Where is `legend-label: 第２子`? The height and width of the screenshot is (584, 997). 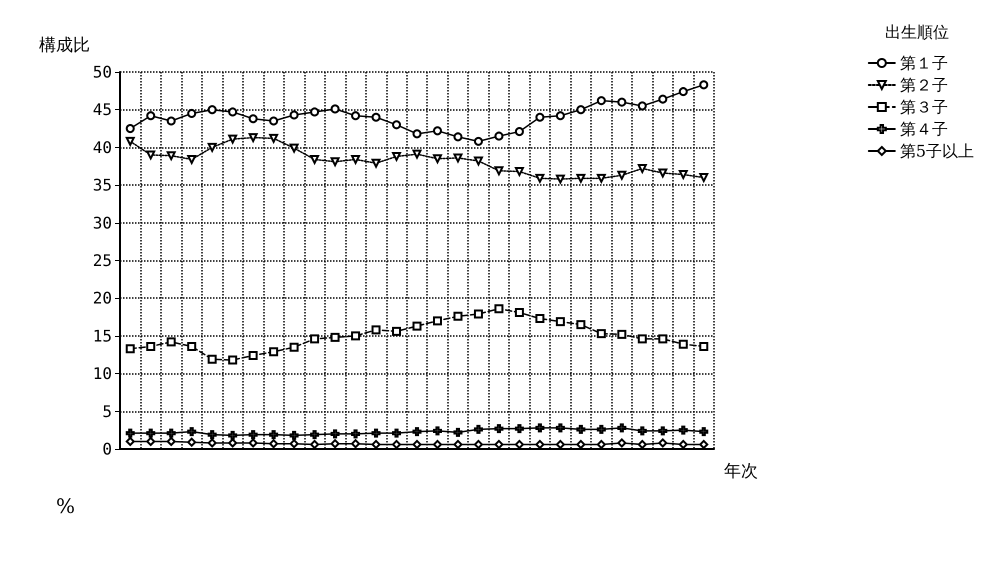 legend-label: 第２子 is located at coordinates (924, 85).